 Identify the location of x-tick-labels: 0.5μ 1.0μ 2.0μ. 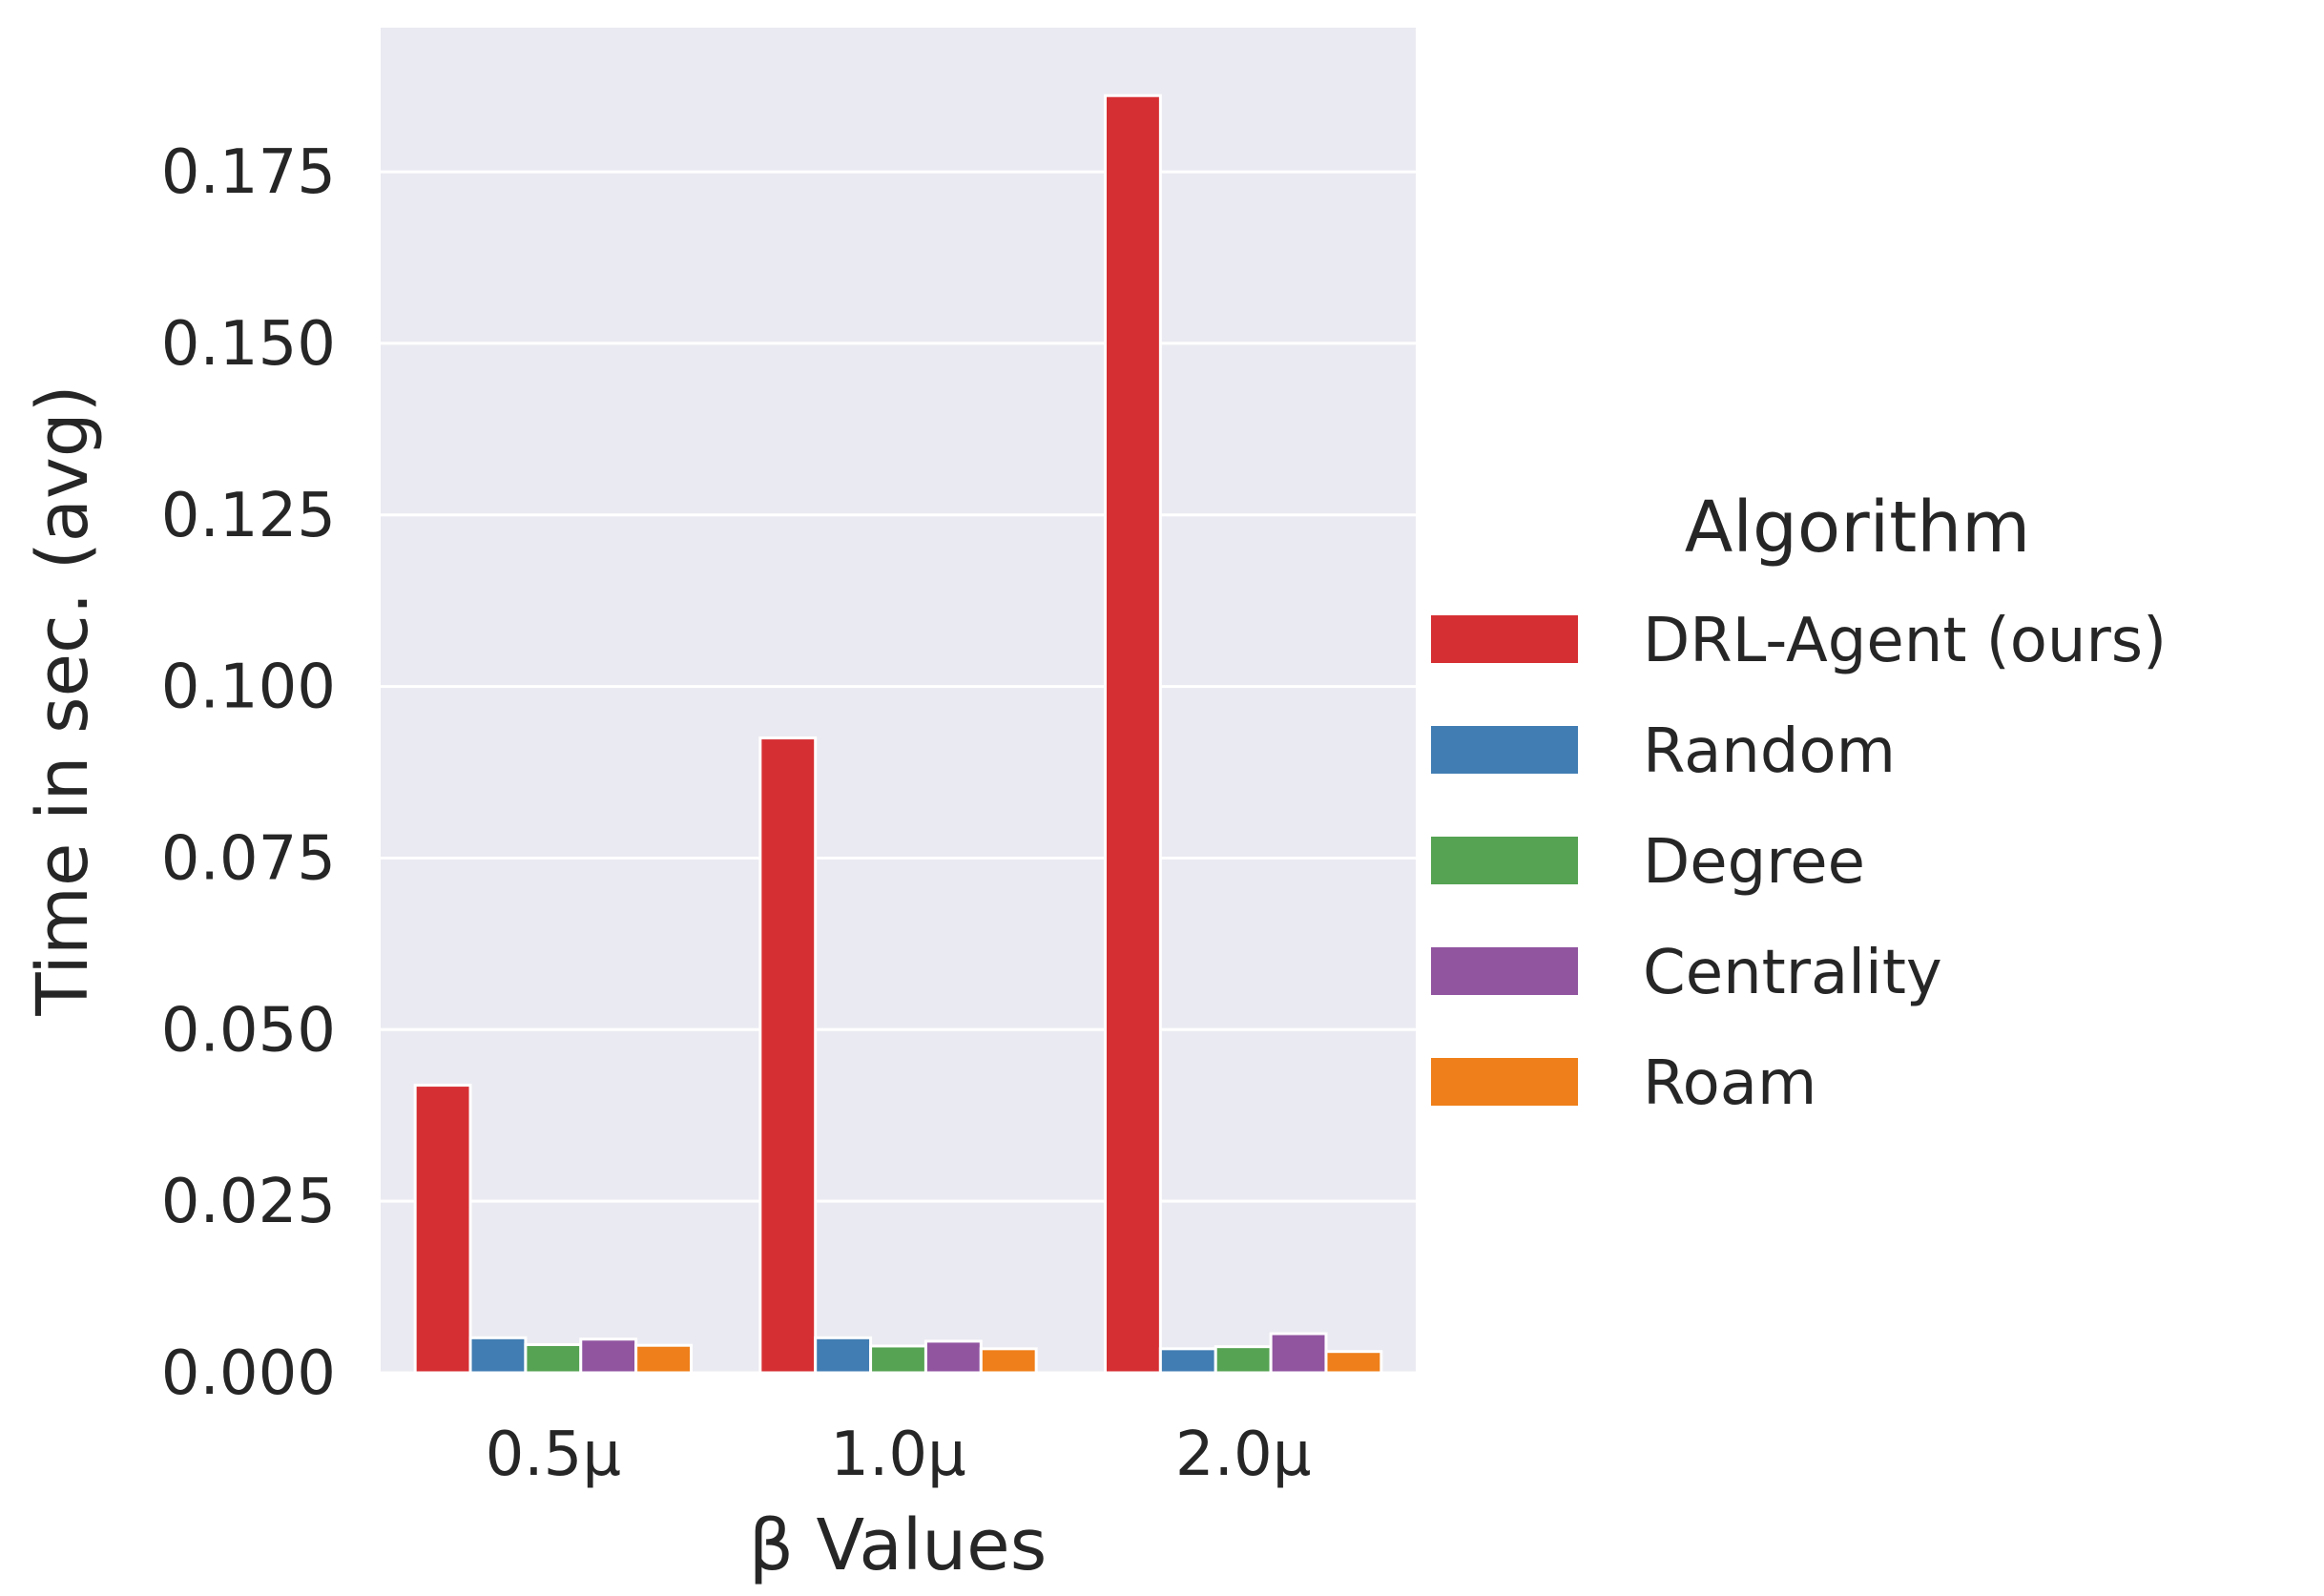
(899, 1455).